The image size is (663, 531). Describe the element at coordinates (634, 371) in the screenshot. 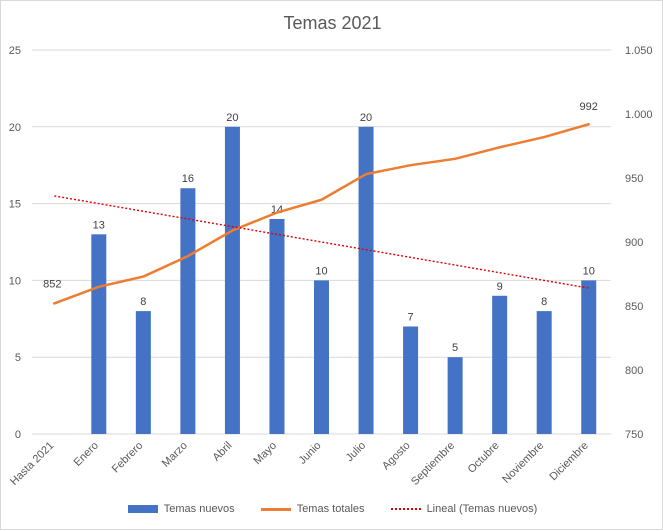

I see `y-right-tick-label: 800` at that location.